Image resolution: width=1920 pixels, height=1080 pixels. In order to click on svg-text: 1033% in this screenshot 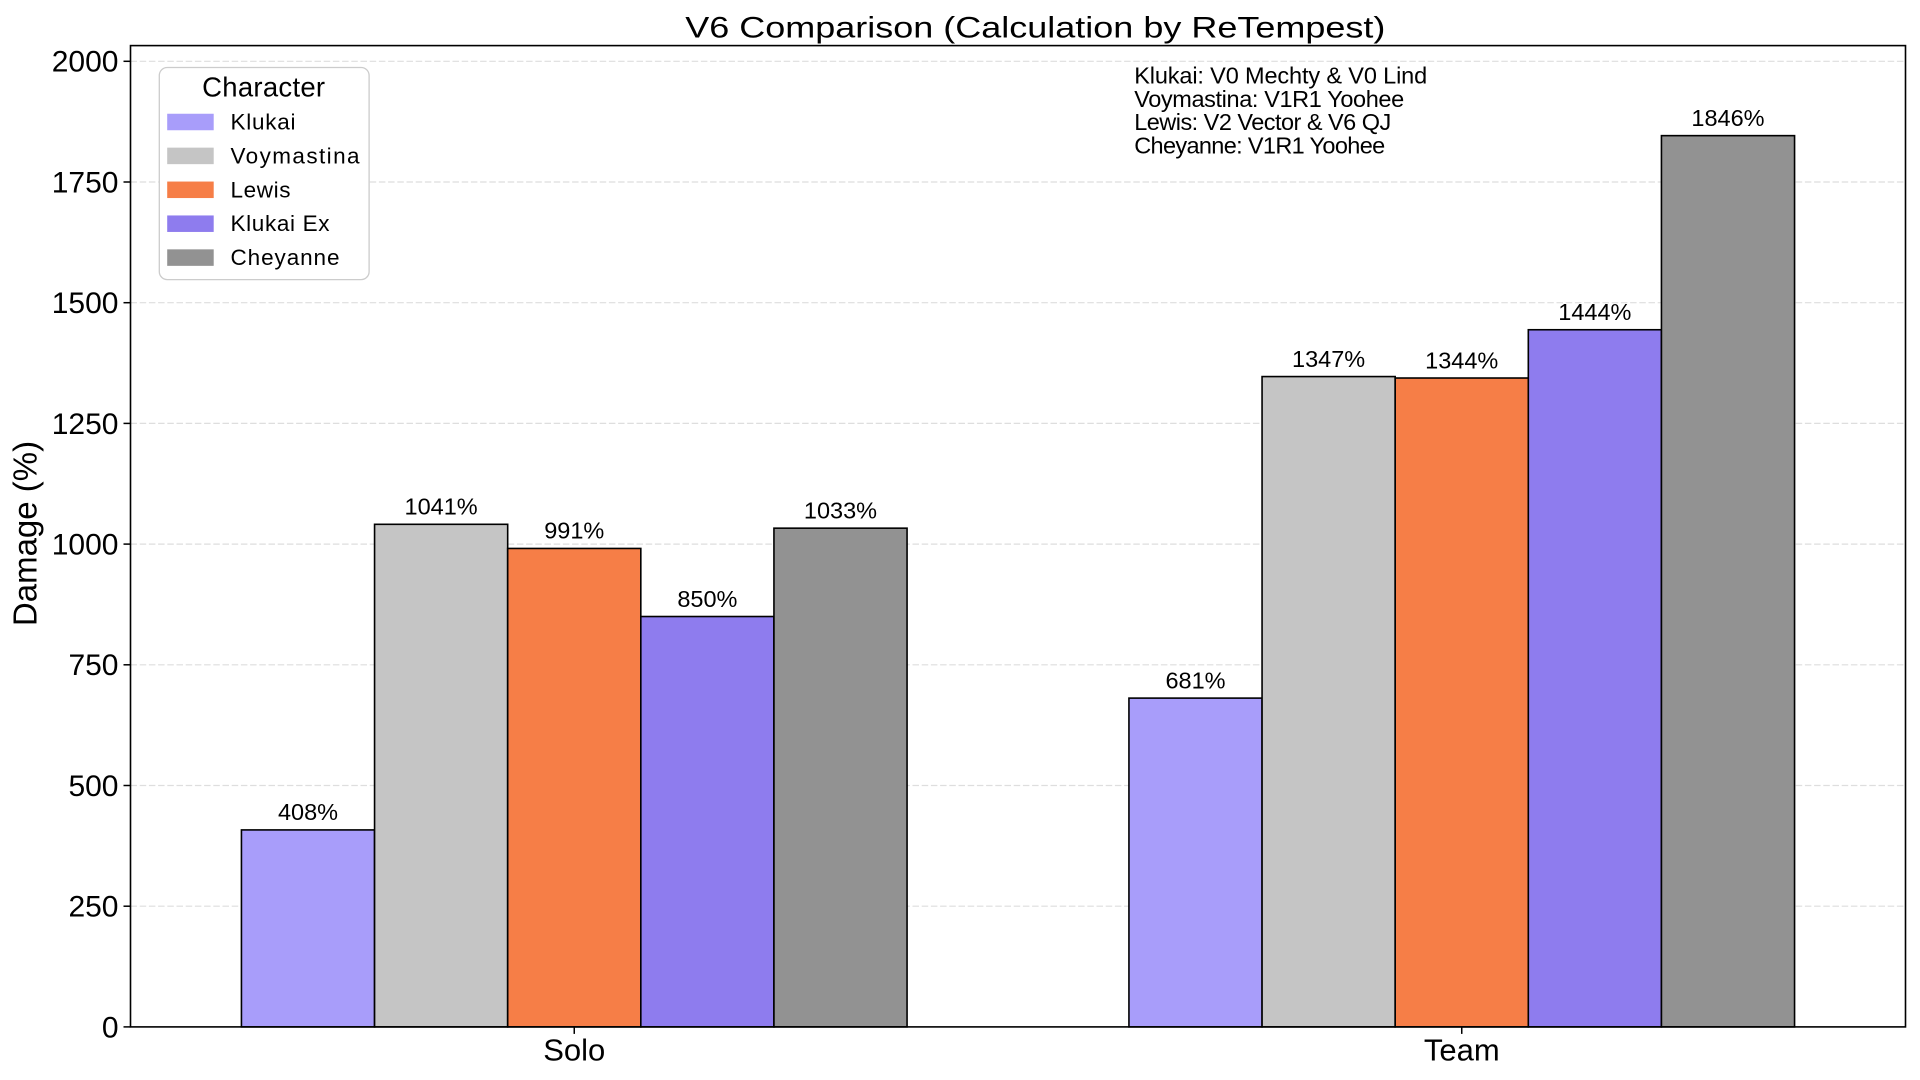, I will do `click(840, 511)`.